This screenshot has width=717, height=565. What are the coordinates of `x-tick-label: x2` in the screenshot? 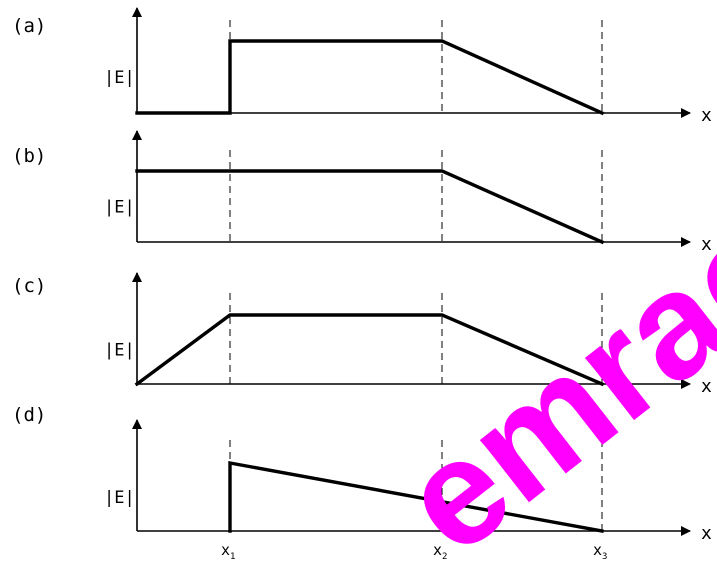 It's located at (440, 551).